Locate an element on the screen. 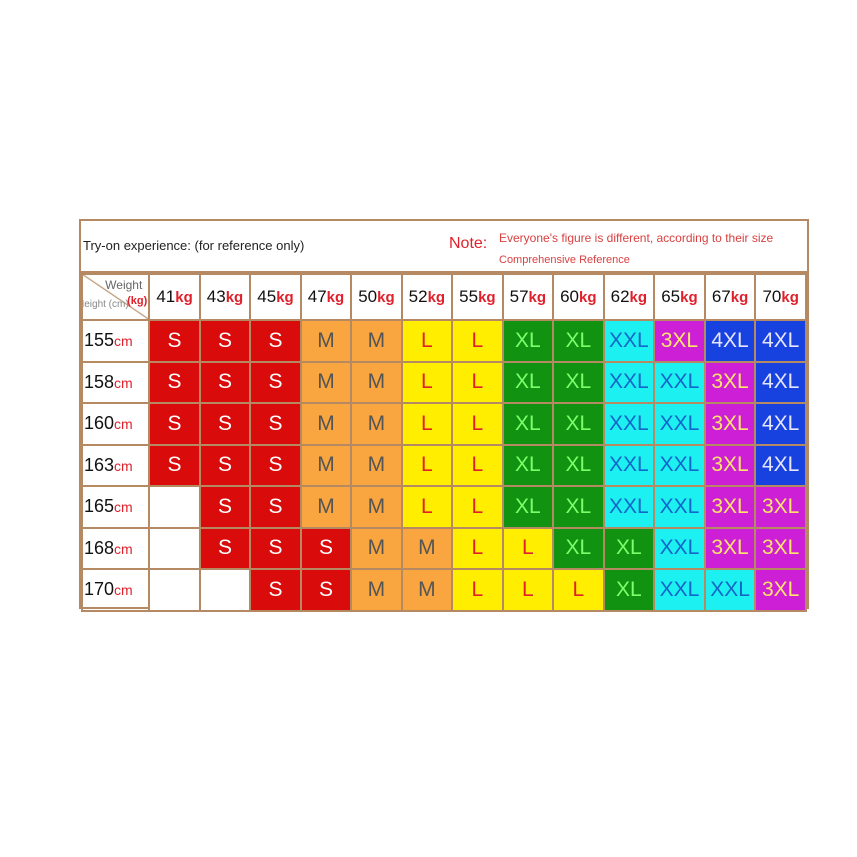  weight-value: 45 is located at coordinates (267, 296).